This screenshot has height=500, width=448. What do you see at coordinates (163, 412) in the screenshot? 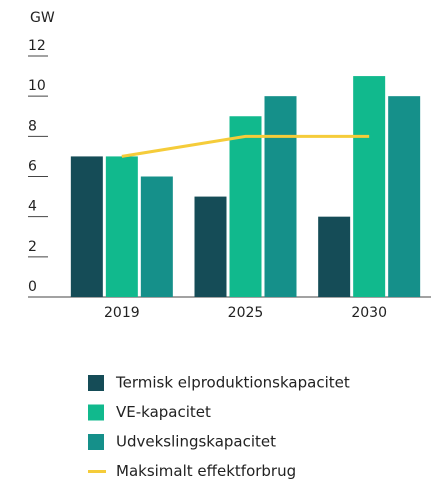
I see `legend-label: VE-kapacitet` at bounding box center [163, 412].